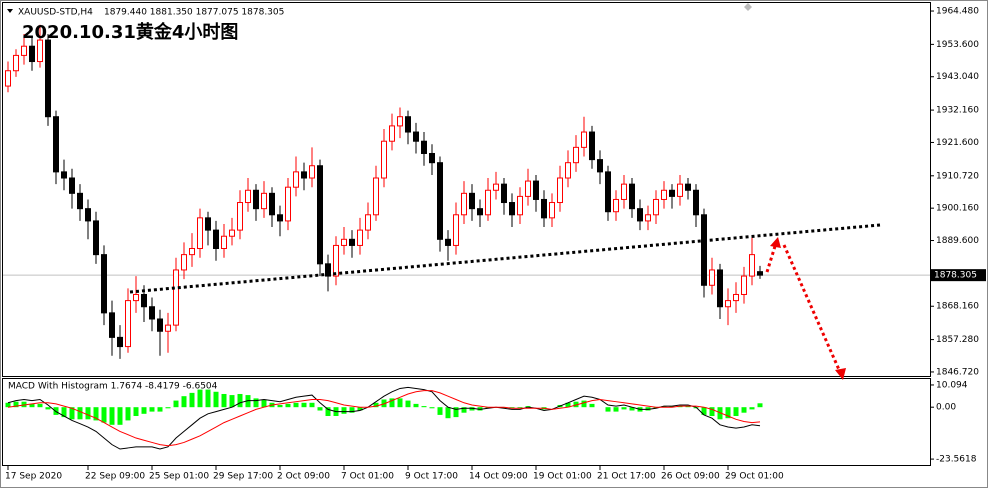  Describe the element at coordinates (771, 257) in the screenshot. I see `arrow-up` at that location.